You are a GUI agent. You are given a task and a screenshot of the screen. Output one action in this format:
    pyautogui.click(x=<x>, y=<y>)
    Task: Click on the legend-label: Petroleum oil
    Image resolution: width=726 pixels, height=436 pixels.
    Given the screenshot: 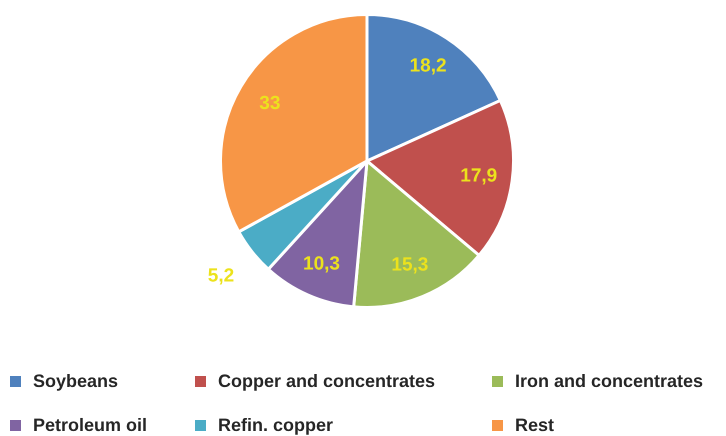 What is the action you would take?
    pyautogui.click(x=90, y=425)
    